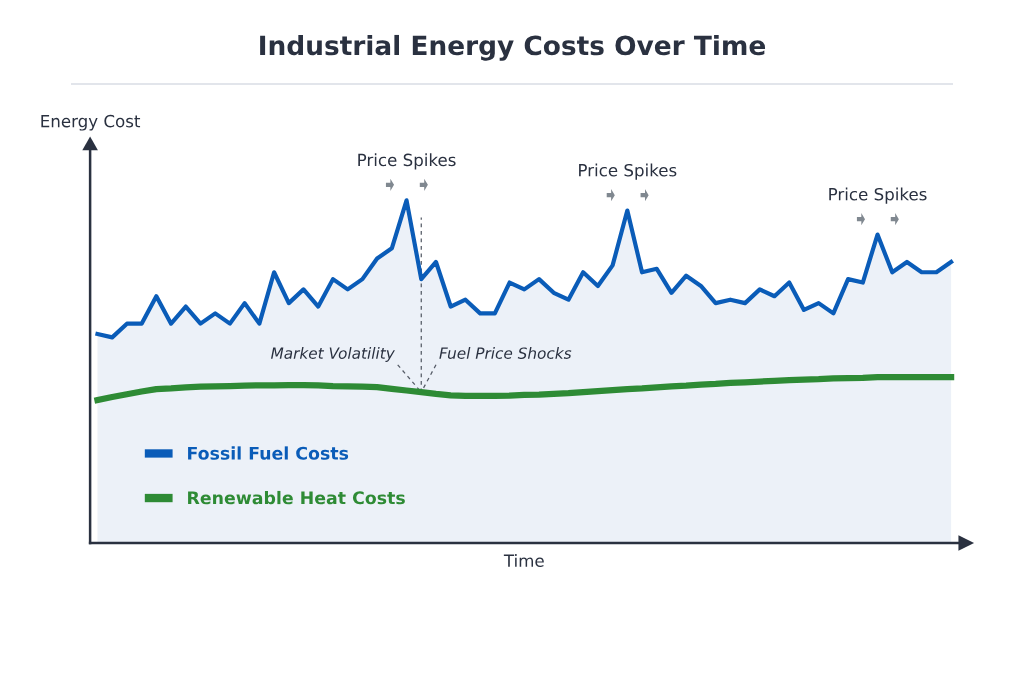 The height and width of the screenshot is (683, 1024). Describe the element at coordinates (878, 195) in the screenshot. I see `annotation: Price Spikes` at that location.